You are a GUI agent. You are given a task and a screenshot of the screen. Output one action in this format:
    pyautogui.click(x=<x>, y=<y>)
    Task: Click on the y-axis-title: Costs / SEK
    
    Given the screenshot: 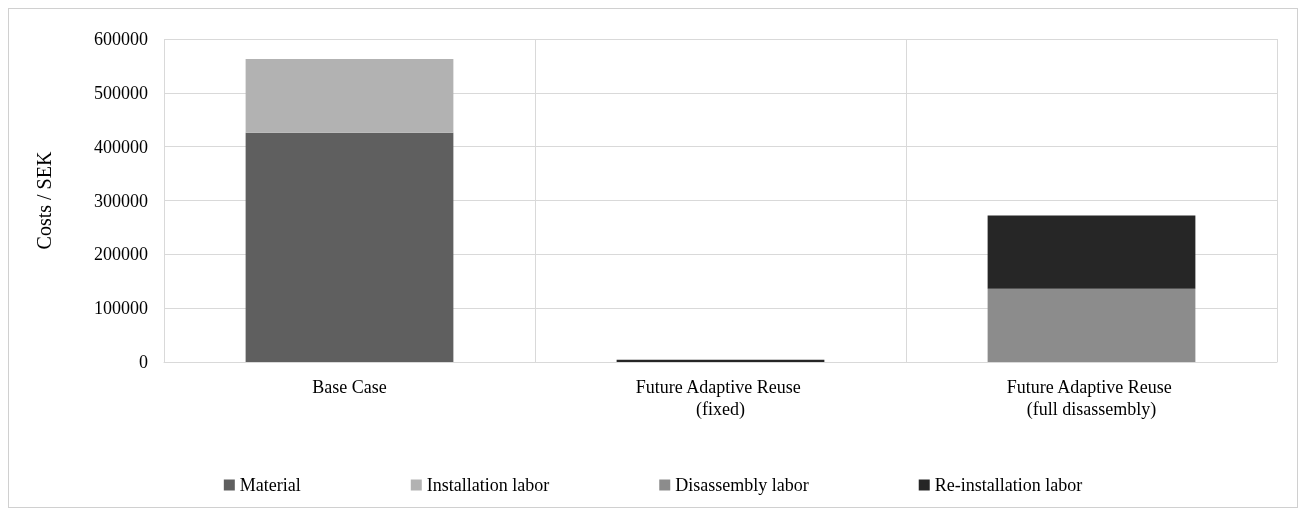 What is the action you would take?
    pyautogui.click(x=44, y=200)
    